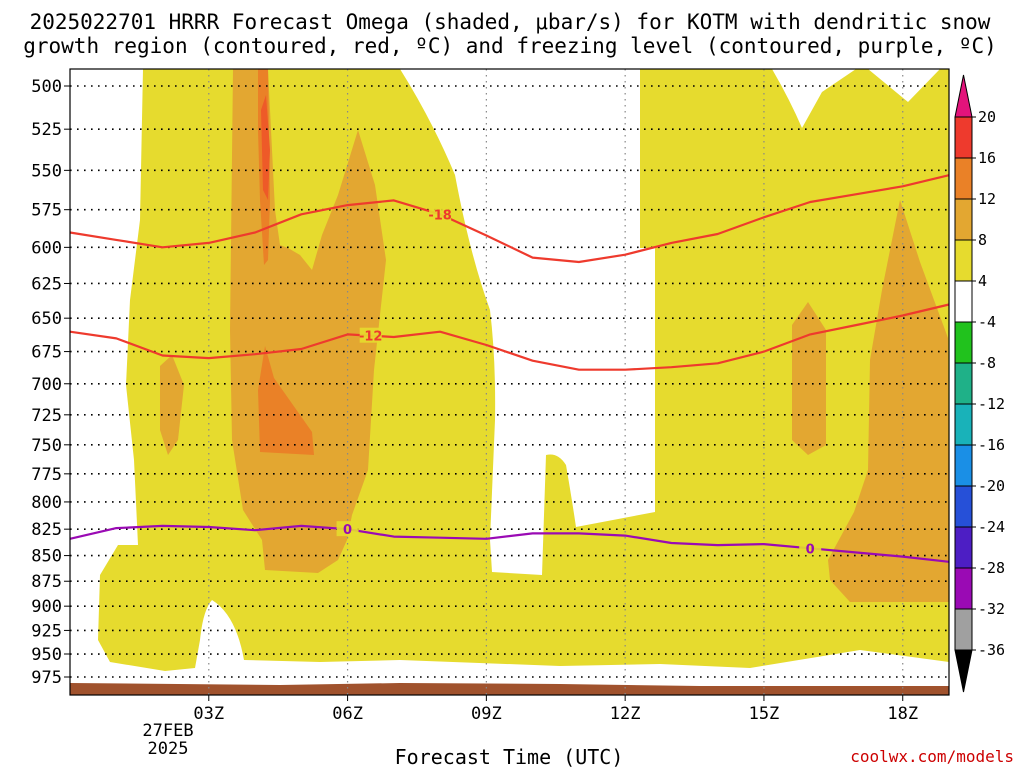 The width and height of the screenshot is (1024, 768). What do you see at coordinates (991, 445) in the screenshot?
I see `colorbar-label--16: -16` at bounding box center [991, 445].